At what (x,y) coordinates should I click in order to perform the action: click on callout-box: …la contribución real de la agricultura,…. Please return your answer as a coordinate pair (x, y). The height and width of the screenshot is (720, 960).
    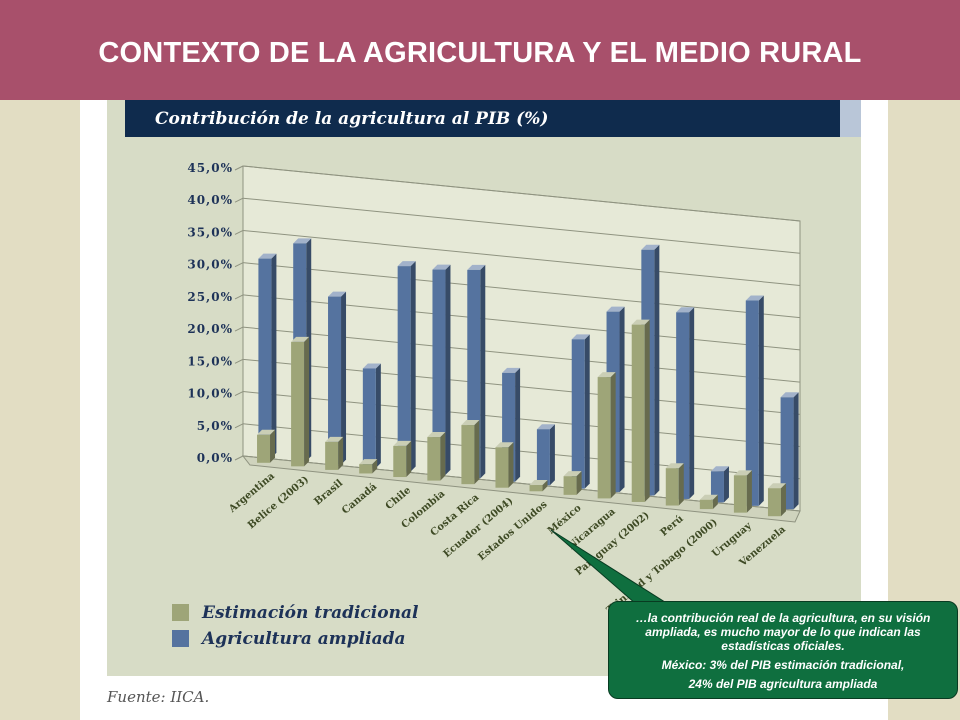
    Looking at the image, I should click on (783, 650).